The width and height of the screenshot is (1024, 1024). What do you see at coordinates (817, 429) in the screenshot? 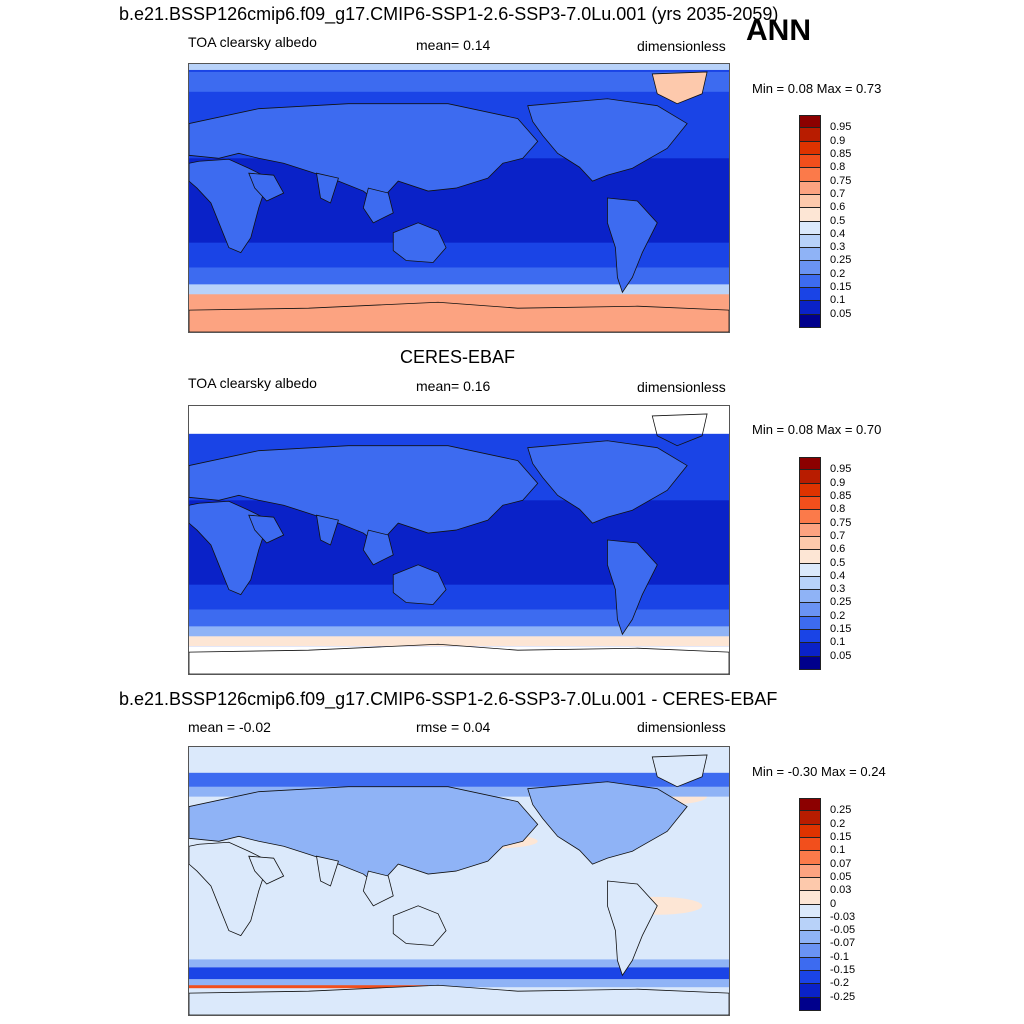
I see `panel-2-minmax-label: Min = 0.08 Max = 0.70` at bounding box center [817, 429].